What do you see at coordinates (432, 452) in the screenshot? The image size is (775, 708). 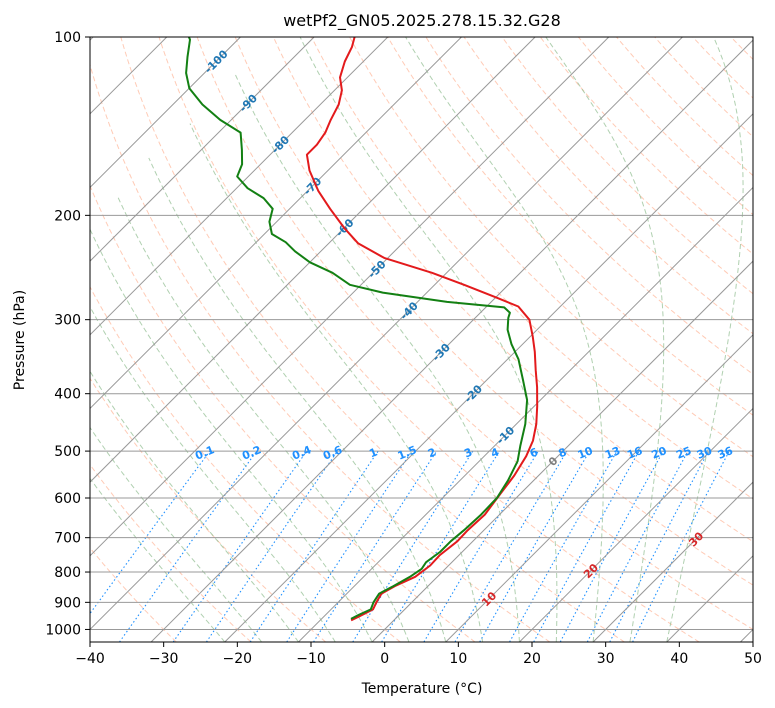 I see `mixing-ratio-label: 2` at bounding box center [432, 452].